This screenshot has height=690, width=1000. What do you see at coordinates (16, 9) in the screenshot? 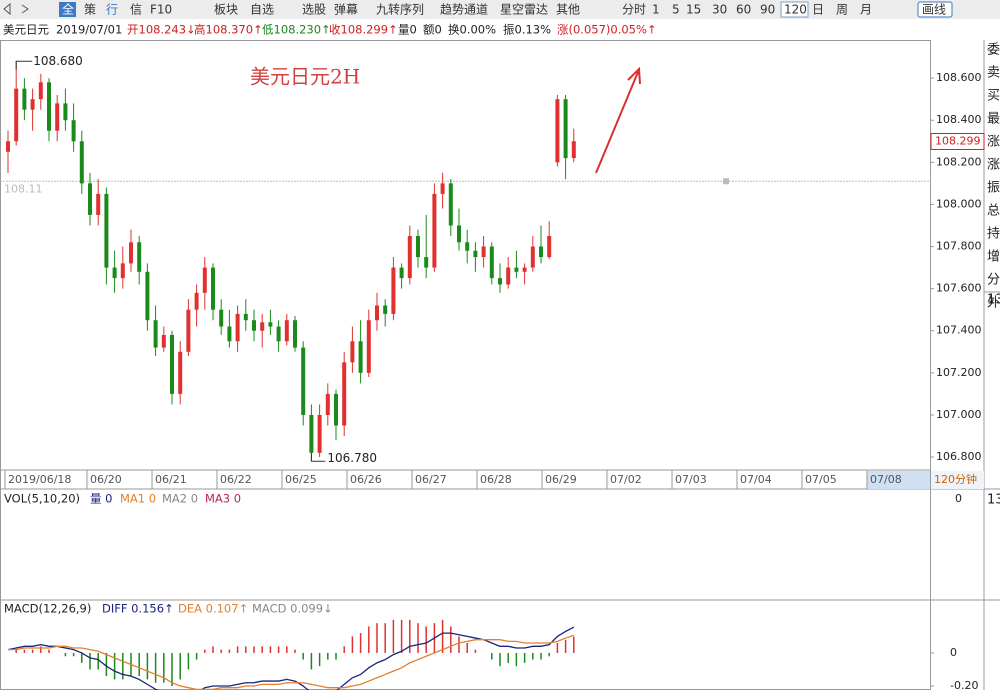
I see `nav-icons` at bounding box center [16, 9].